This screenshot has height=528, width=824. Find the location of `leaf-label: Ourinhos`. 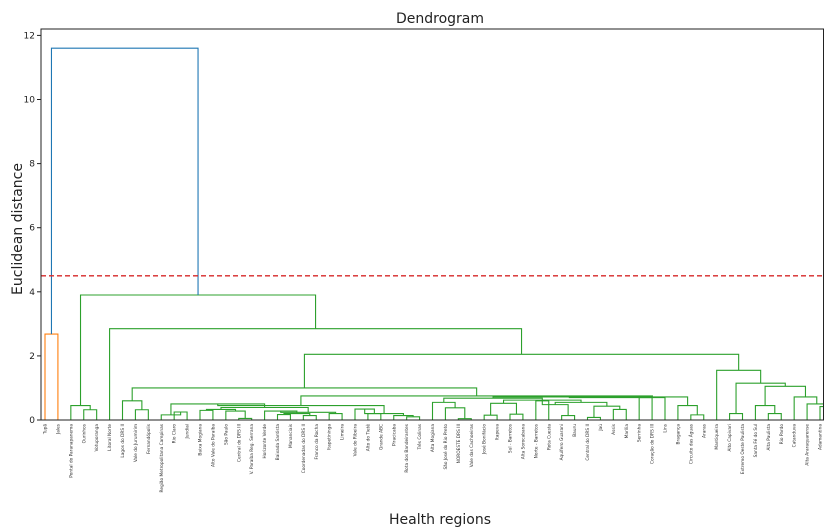

leaf-label: Ourinhos is located at coordinates (84, 433).